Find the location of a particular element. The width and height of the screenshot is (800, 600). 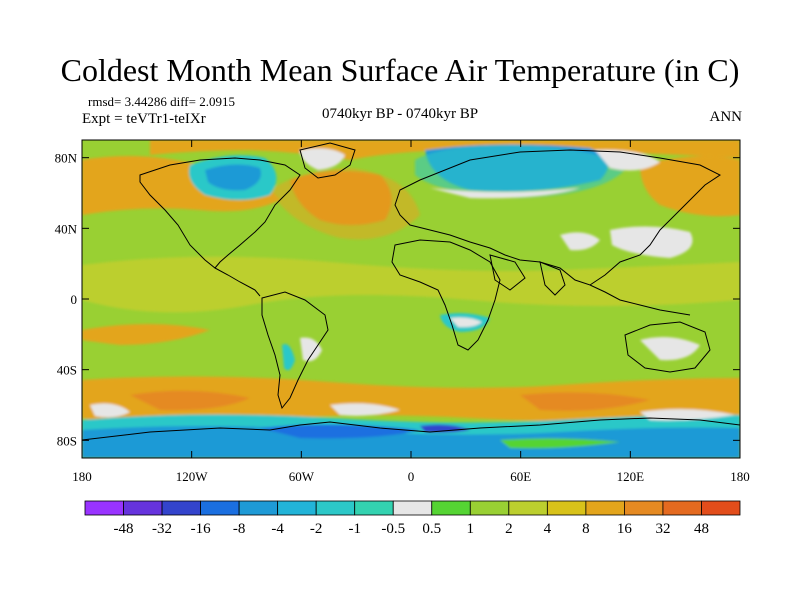

colorbar-label: -1 is located at coordinates (354, 529).